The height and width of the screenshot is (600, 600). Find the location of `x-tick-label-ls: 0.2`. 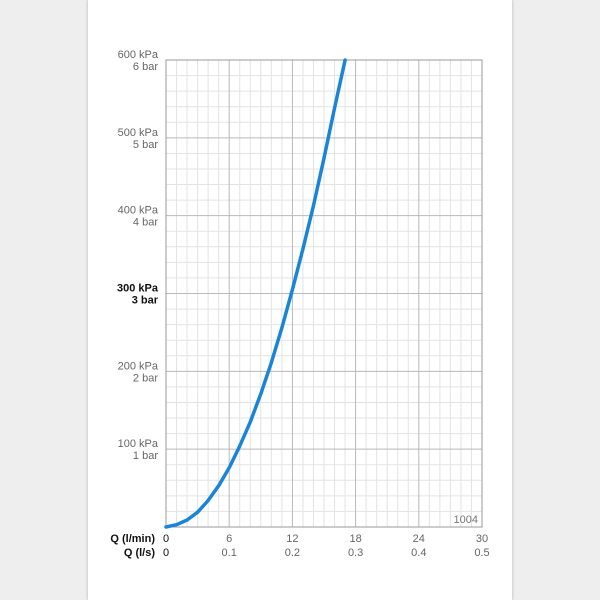

x-tick-label-ls: 0.2 is located at coordinates (292, 553).